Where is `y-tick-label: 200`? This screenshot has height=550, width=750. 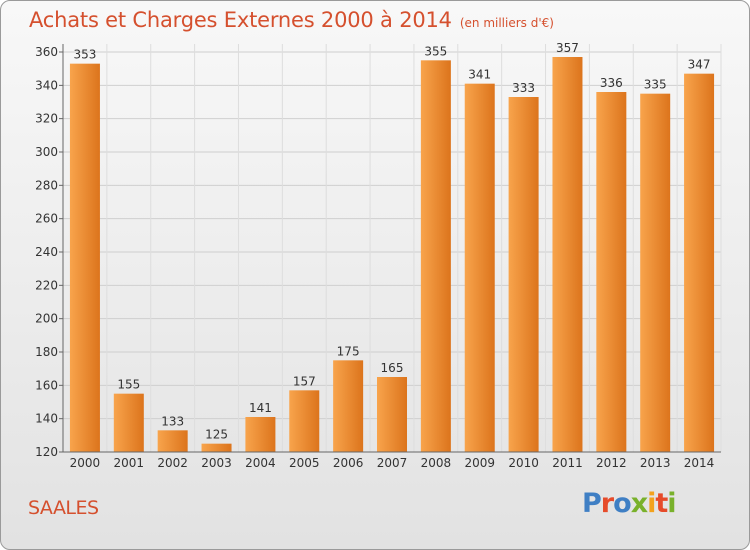 y-tick-label: 200 is located at coordinates (46, 319).